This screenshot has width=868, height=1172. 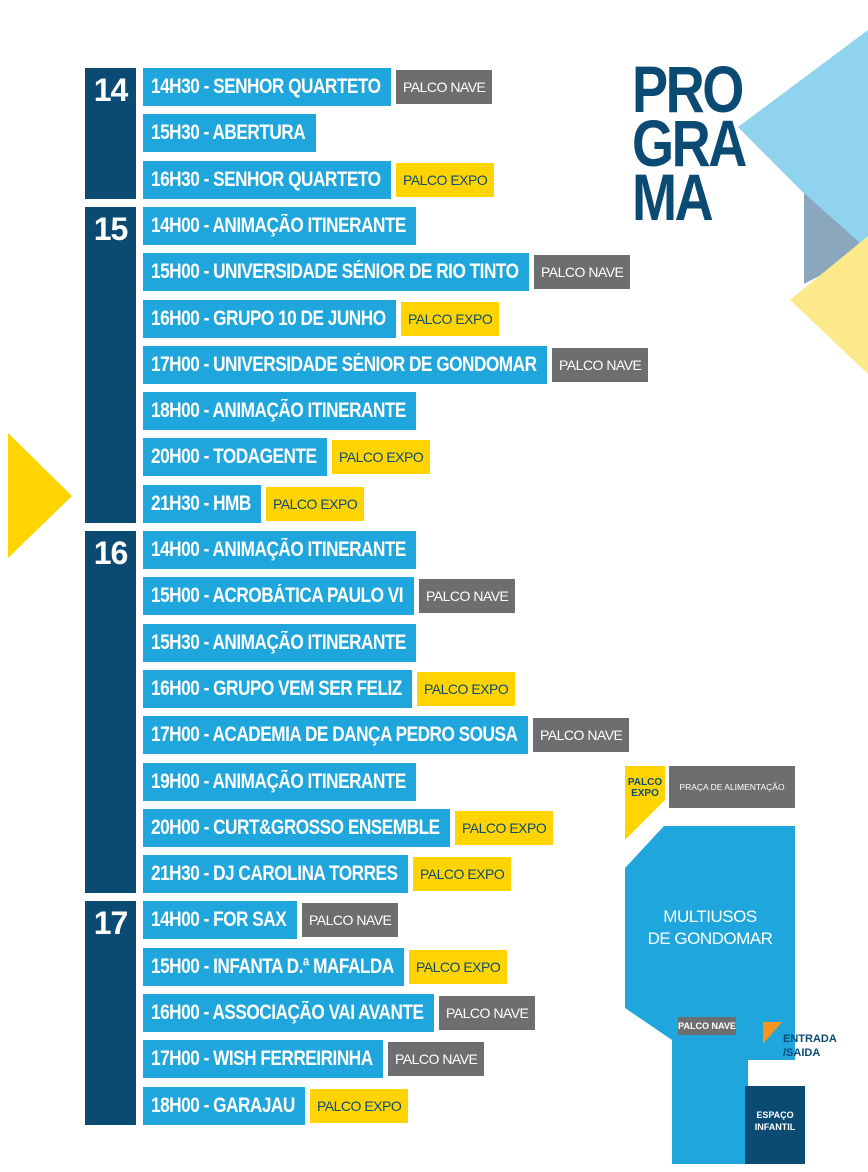 I want to click on event-text: 20H00 - TODAGENTE, so click(x=234, y=457).